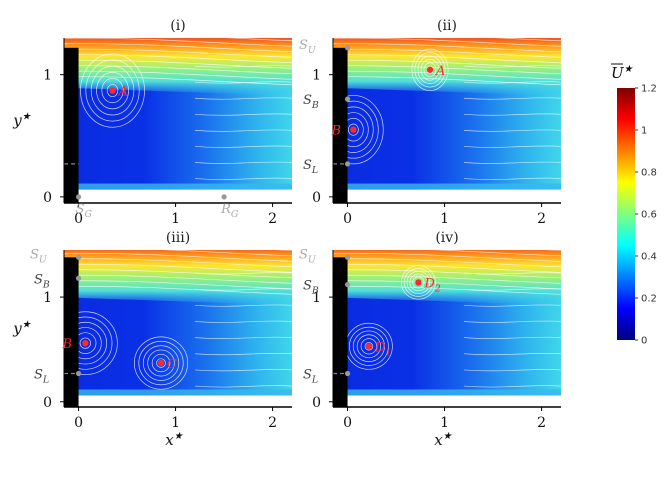  What do you see at coordinates (644, 341) in the screenshot?
I see `colorbar-tick-label: 0` at bounding box center [644, 341].